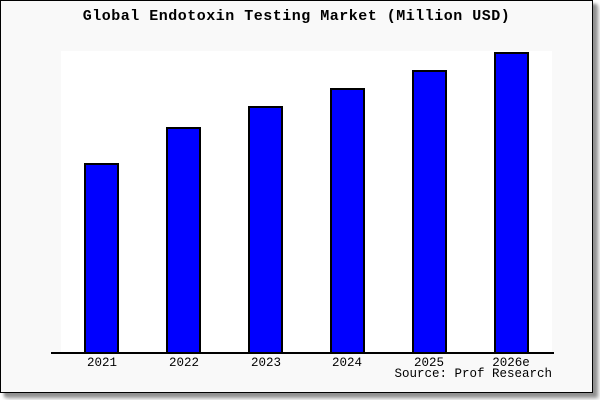 The image size is (600, 400). I want to click on bar-2025, so click(429, 211).